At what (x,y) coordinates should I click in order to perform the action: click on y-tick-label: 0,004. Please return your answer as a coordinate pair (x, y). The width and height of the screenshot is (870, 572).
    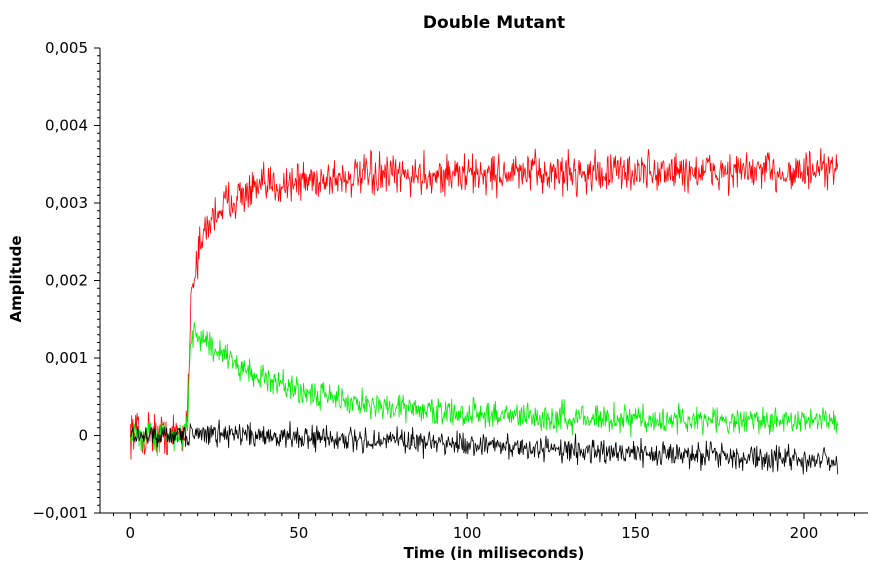
    Looking at the image, I should click on (66, 126).